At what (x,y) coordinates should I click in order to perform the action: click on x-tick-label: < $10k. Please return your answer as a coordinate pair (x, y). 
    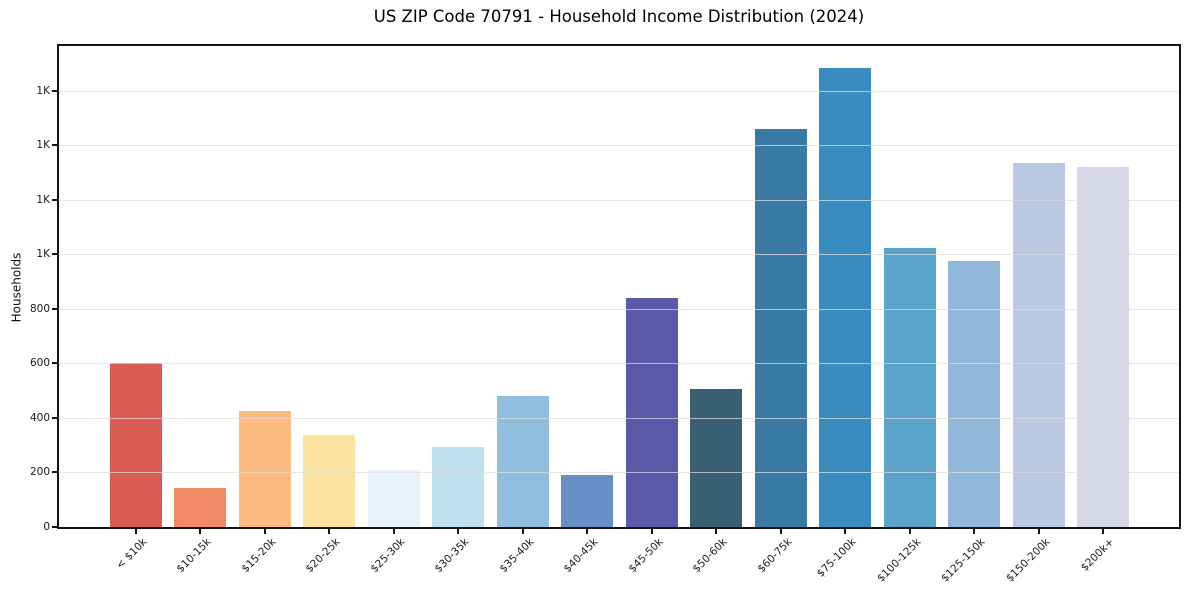
    Looking at the image, I should click on (131, 554).